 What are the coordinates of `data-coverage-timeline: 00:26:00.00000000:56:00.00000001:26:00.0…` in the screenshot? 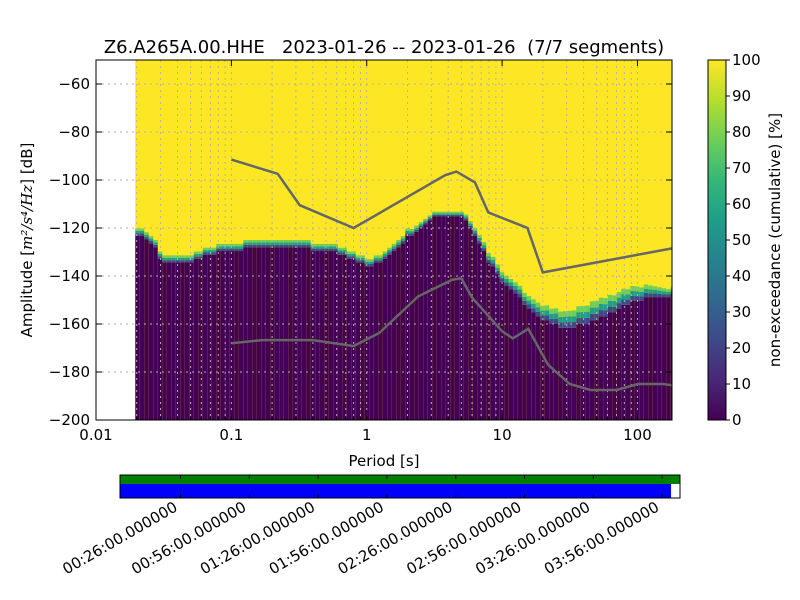 It's located at (370, 526).